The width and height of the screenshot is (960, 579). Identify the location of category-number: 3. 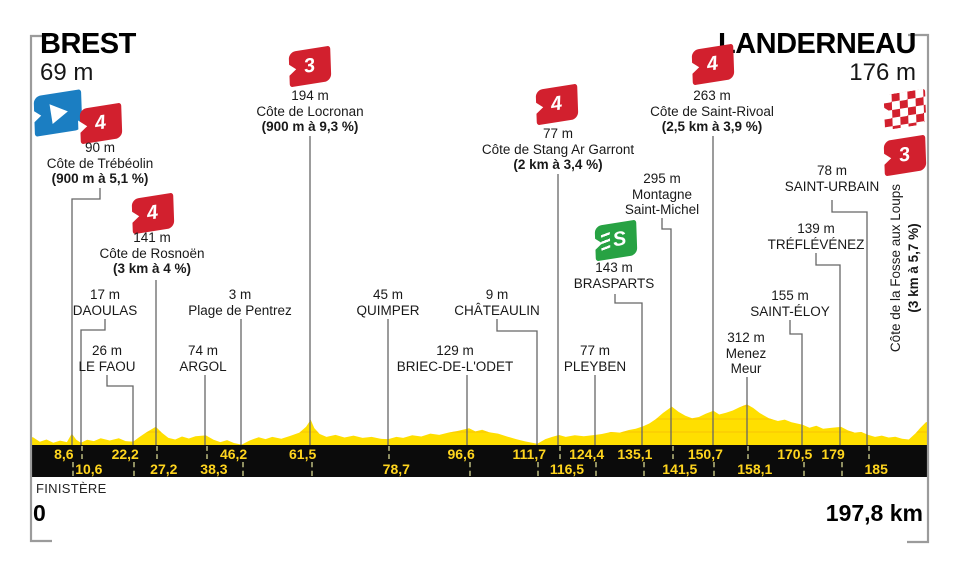
(310, 66).